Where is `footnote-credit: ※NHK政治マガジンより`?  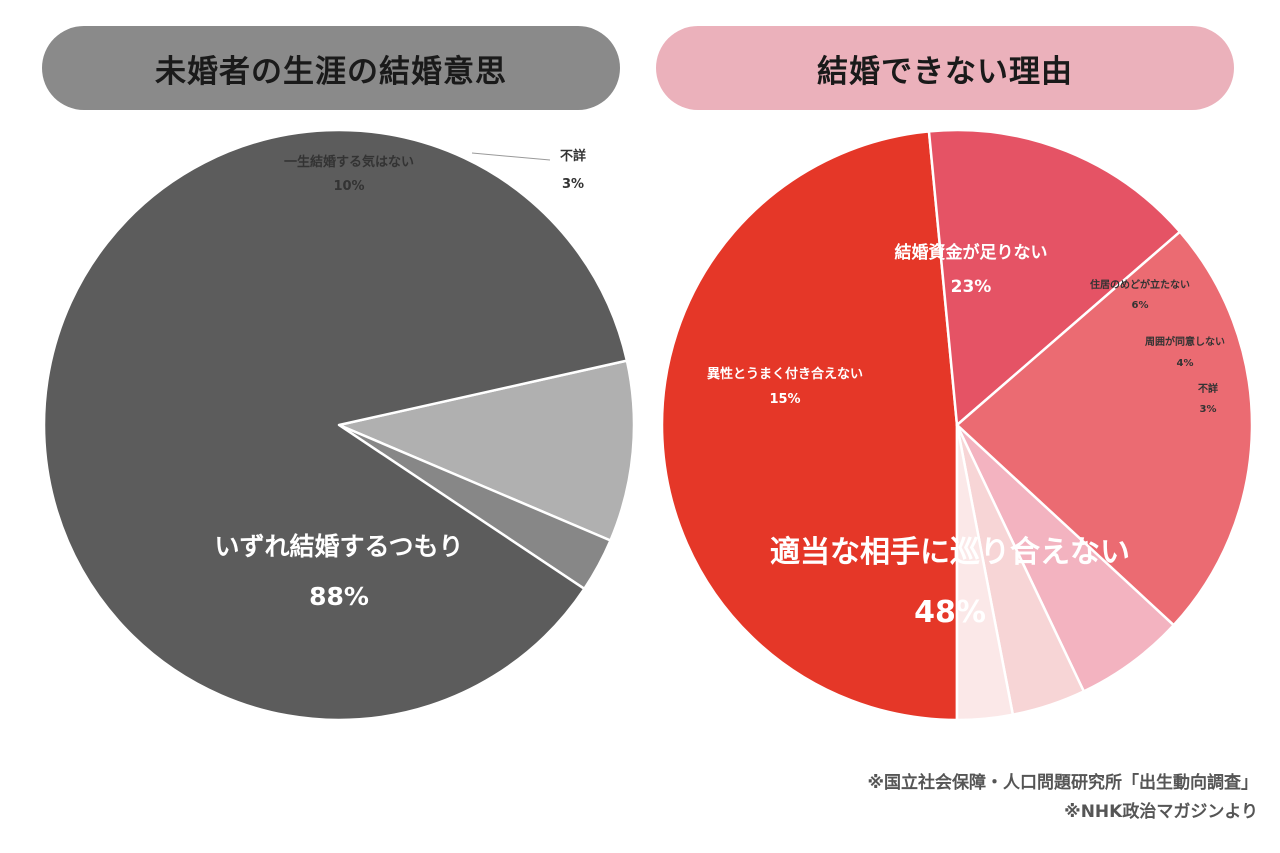 footnote-credit: ※NHK政治マガジンより is located at coordinates (1161, 812).